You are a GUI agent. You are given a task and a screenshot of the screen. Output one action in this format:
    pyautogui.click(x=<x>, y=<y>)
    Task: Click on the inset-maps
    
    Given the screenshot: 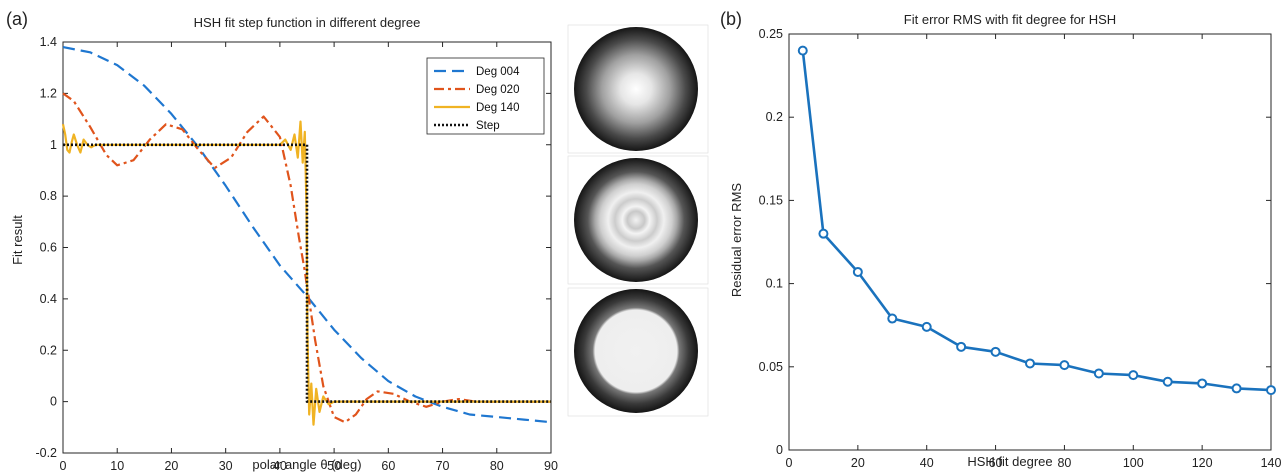 What is the action you would take?
    pyautogui.click(x=638, y=220)
    